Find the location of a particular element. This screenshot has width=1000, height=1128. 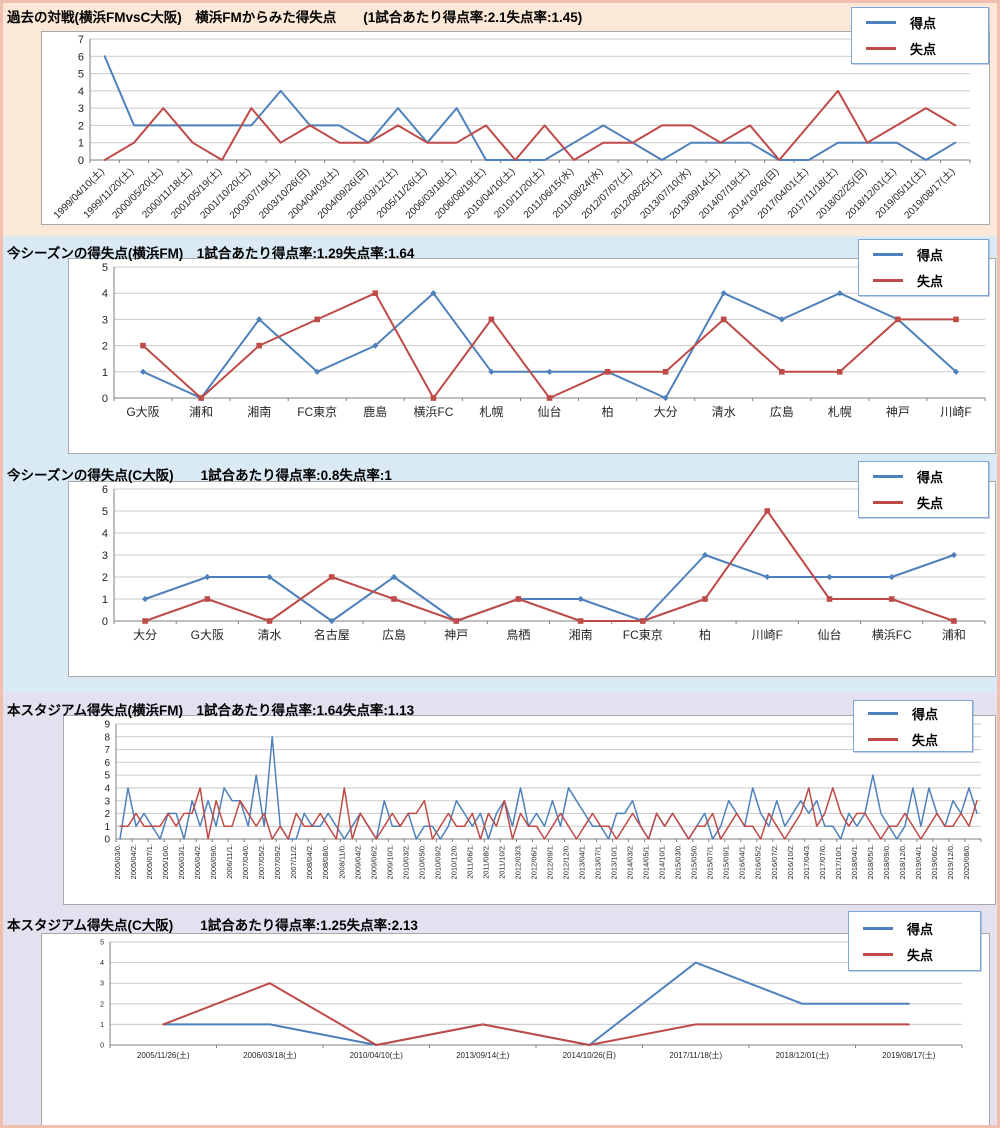

svg-text: 2005/03/0. is located at coordinates (117, 861).